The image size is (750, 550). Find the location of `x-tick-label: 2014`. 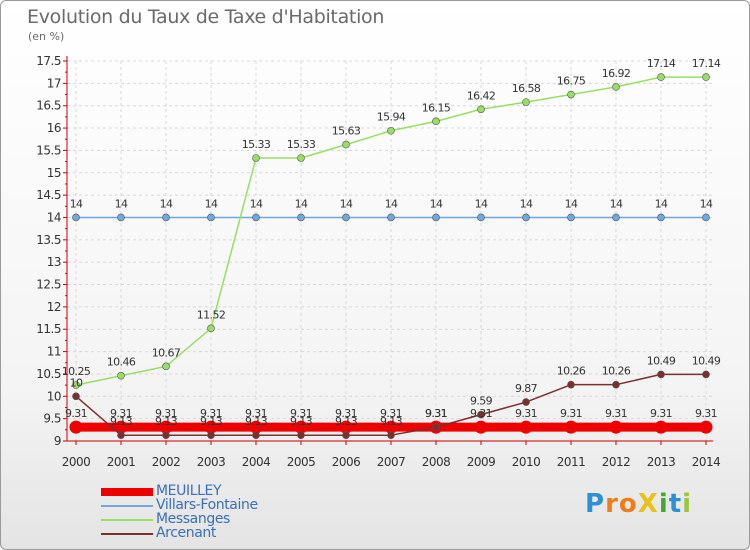

x-tick-label: 2014 is located at coordinates (706, 462).